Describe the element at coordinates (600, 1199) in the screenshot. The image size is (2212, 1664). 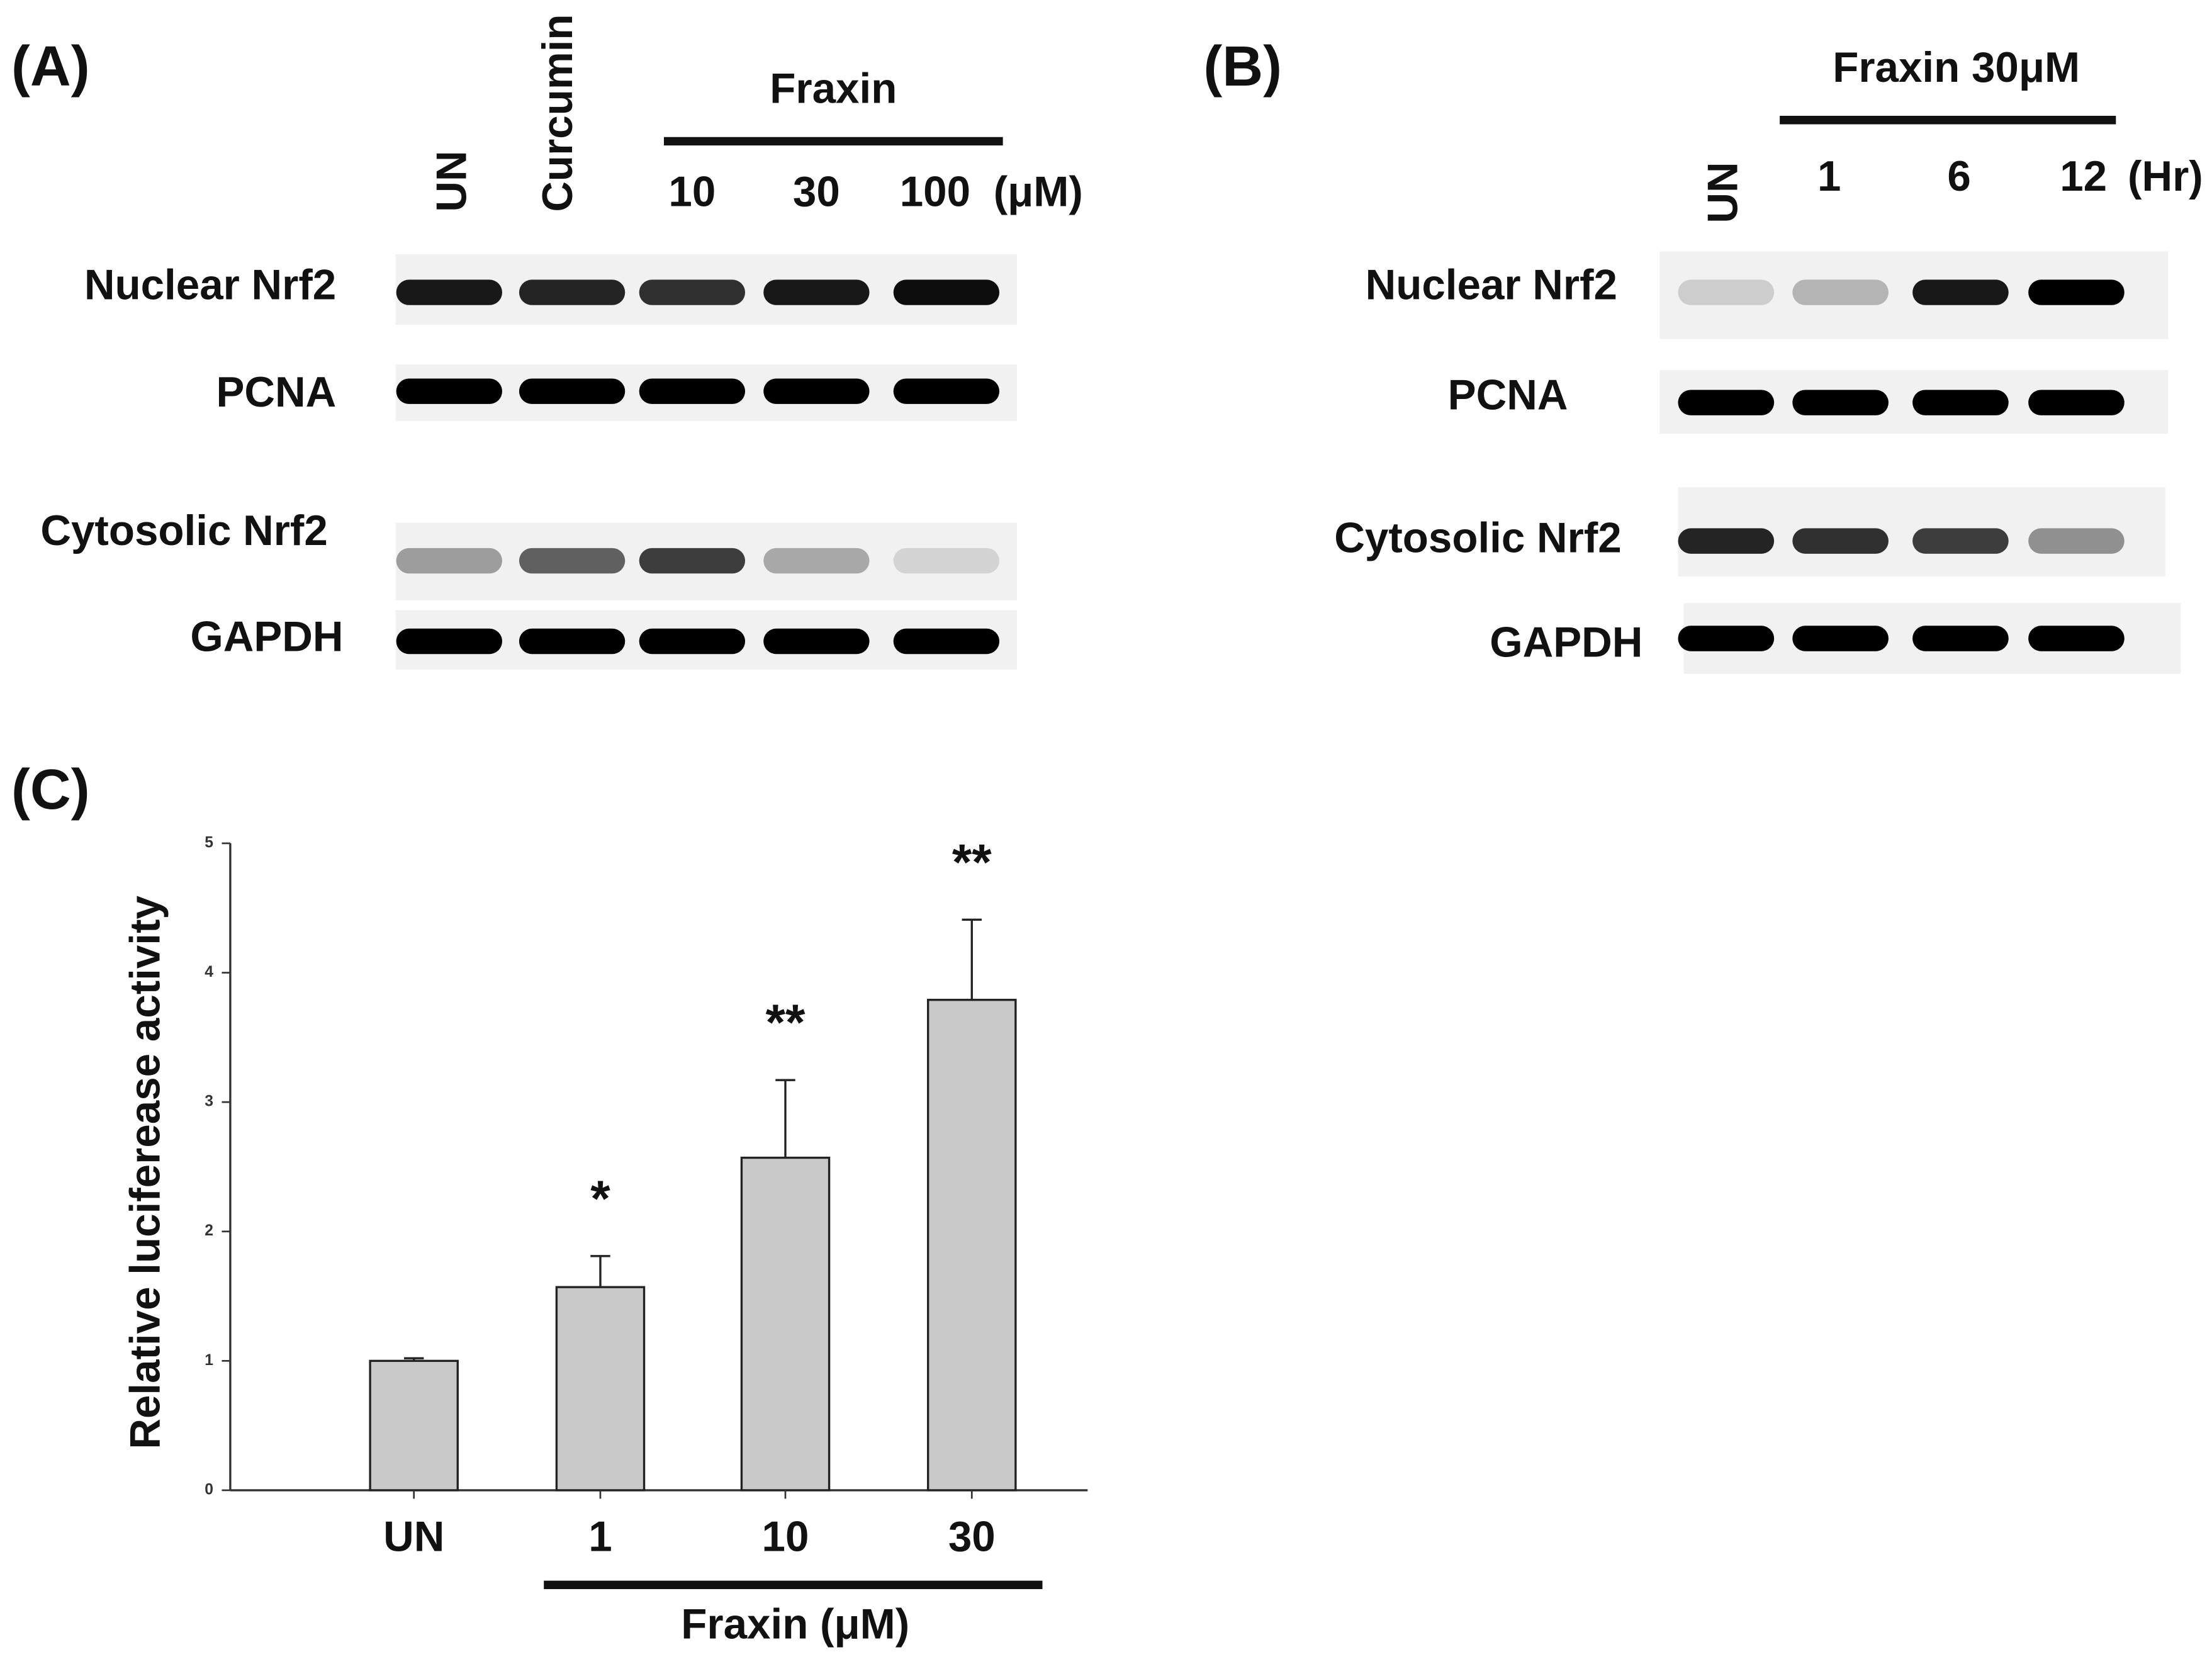
I see `significance: *` at that location.